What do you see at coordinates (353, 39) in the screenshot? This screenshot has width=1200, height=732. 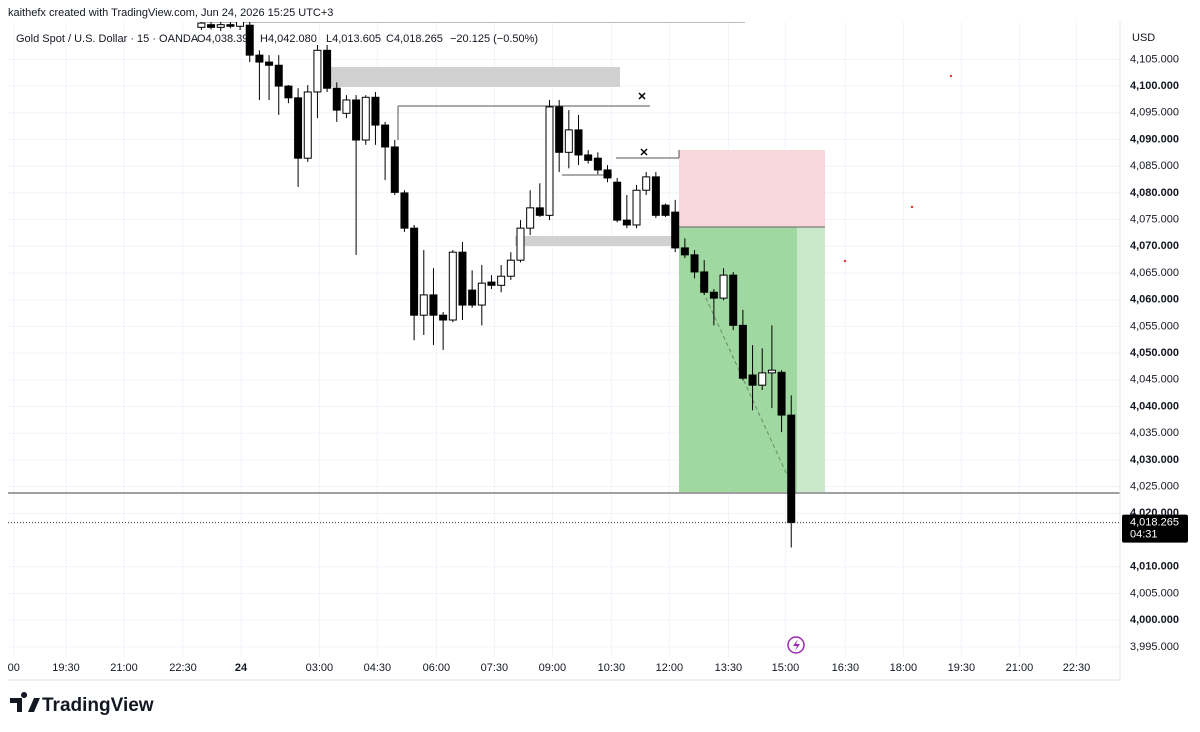 I see `ohlc-low: L4,013.605` at bounding box center [353, 39].